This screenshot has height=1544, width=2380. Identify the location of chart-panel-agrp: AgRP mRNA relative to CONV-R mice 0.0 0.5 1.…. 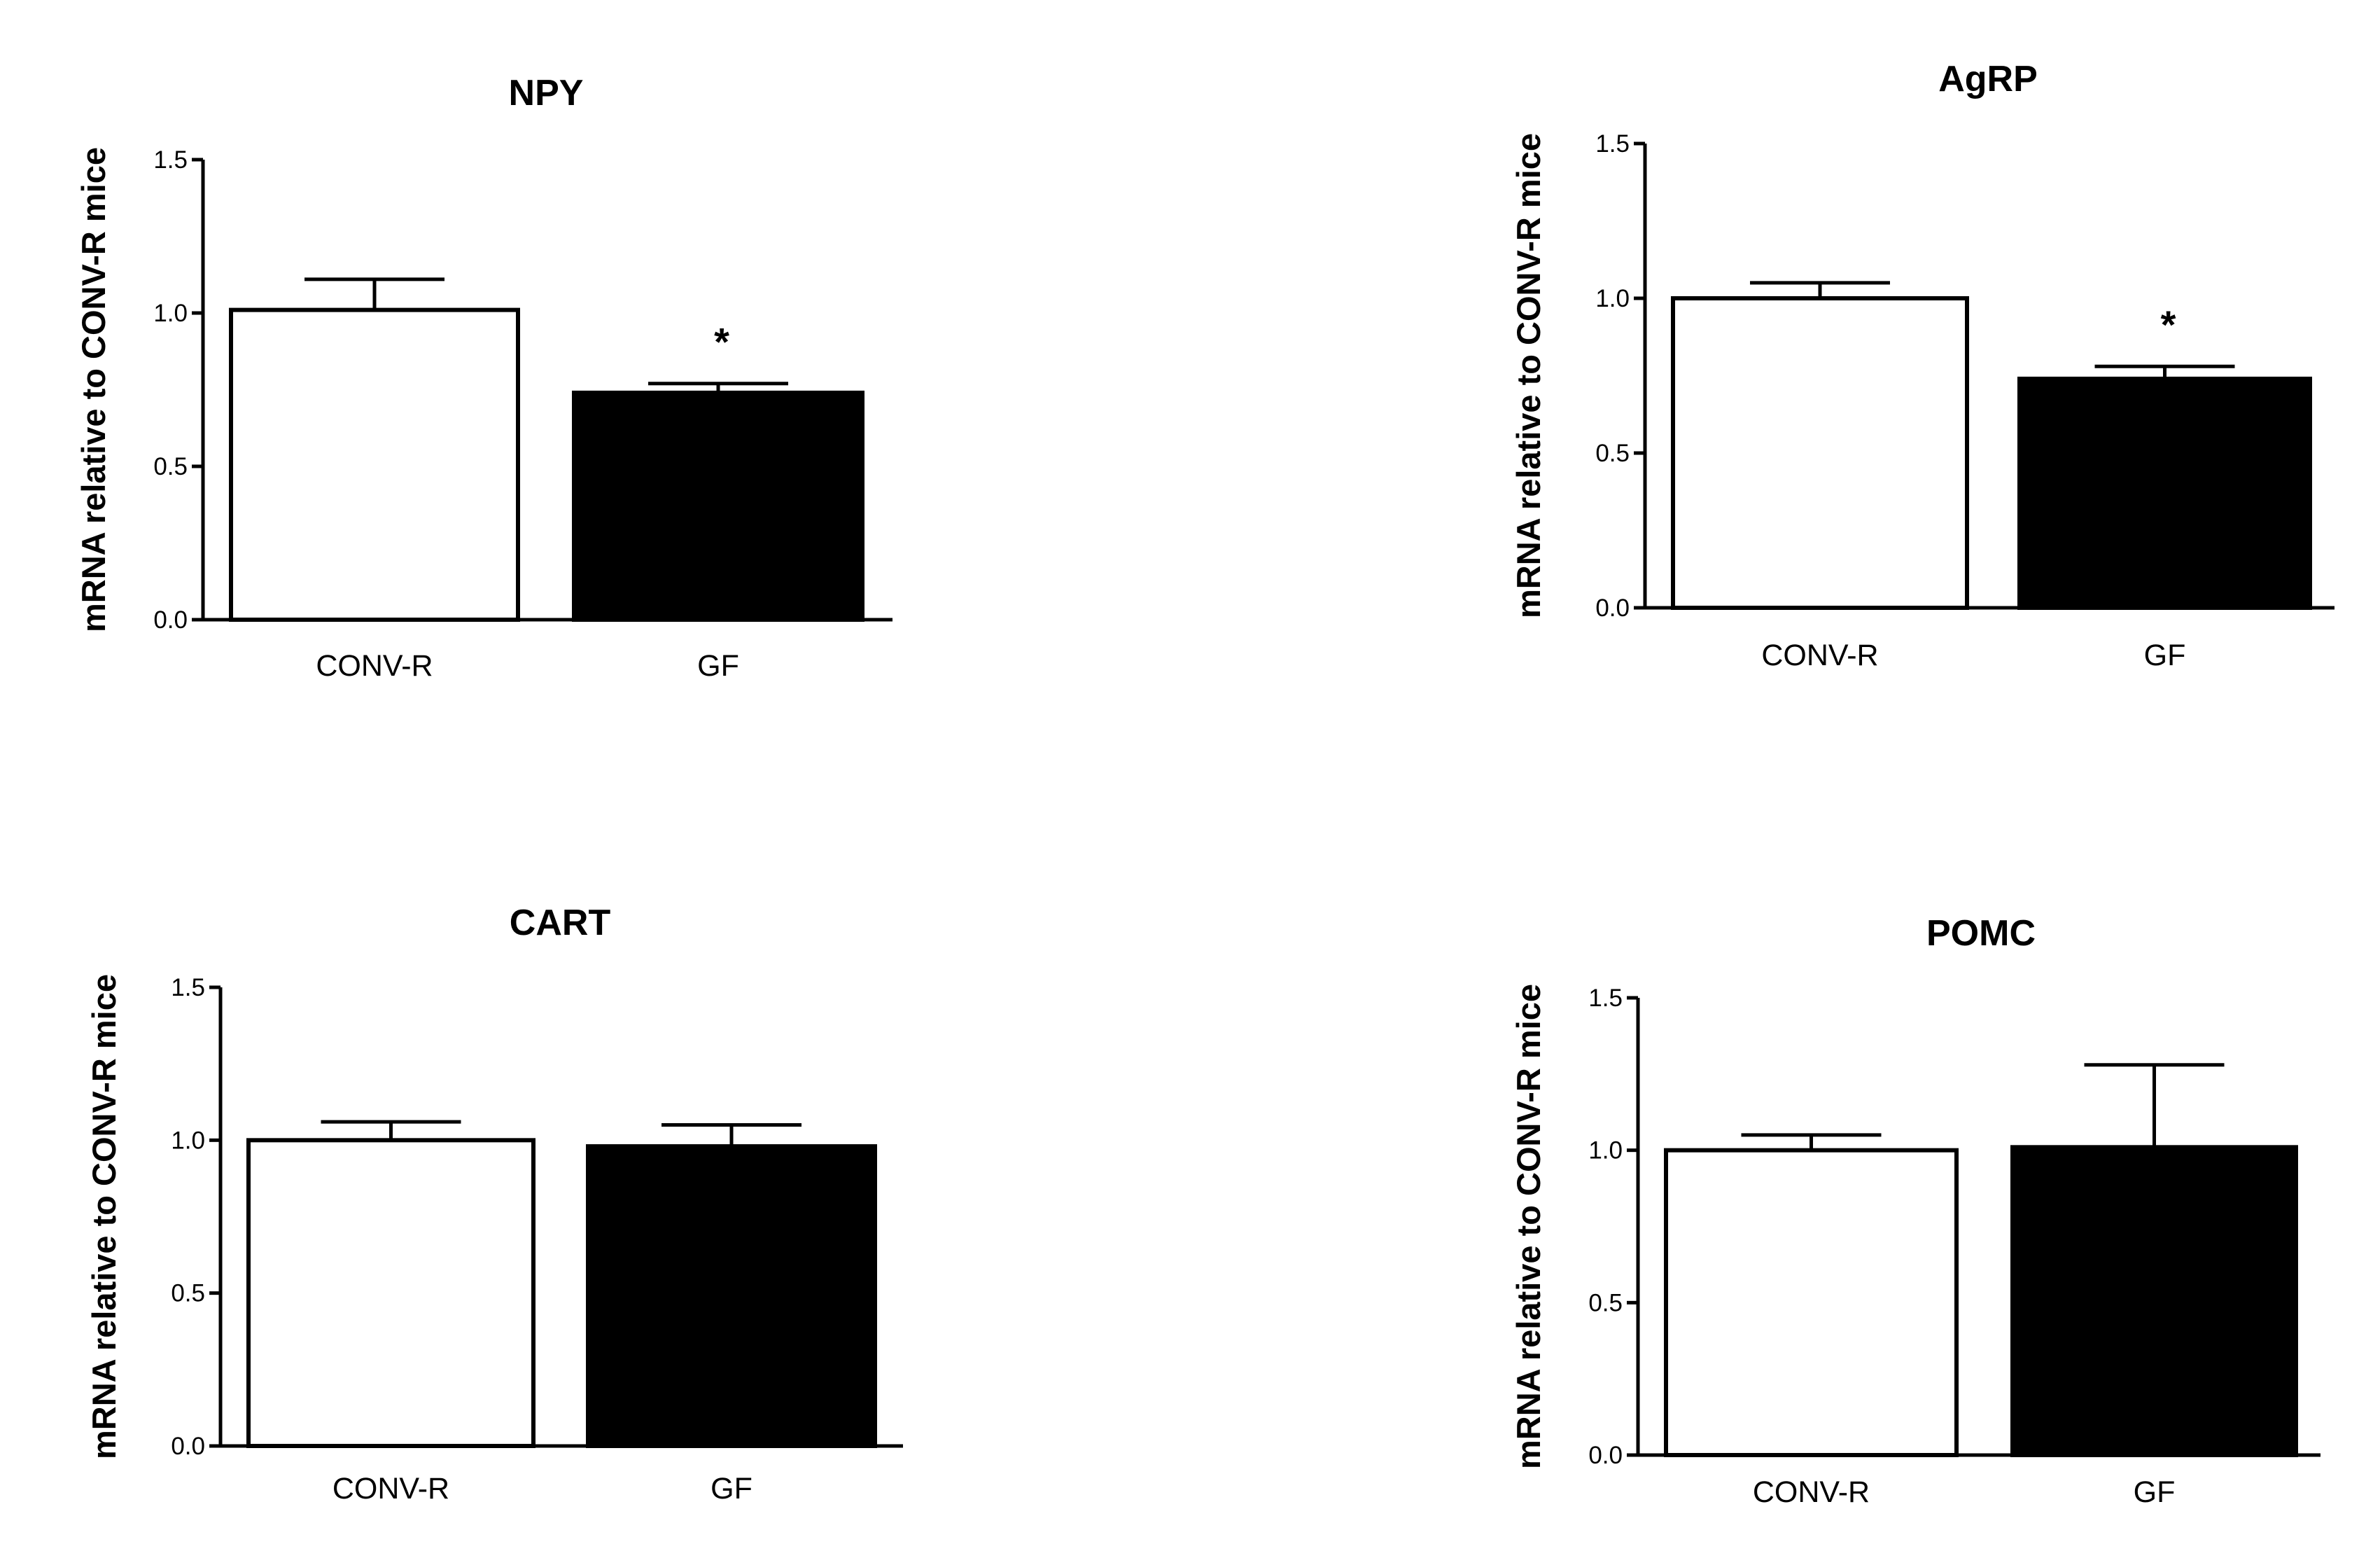
(1922, 365).